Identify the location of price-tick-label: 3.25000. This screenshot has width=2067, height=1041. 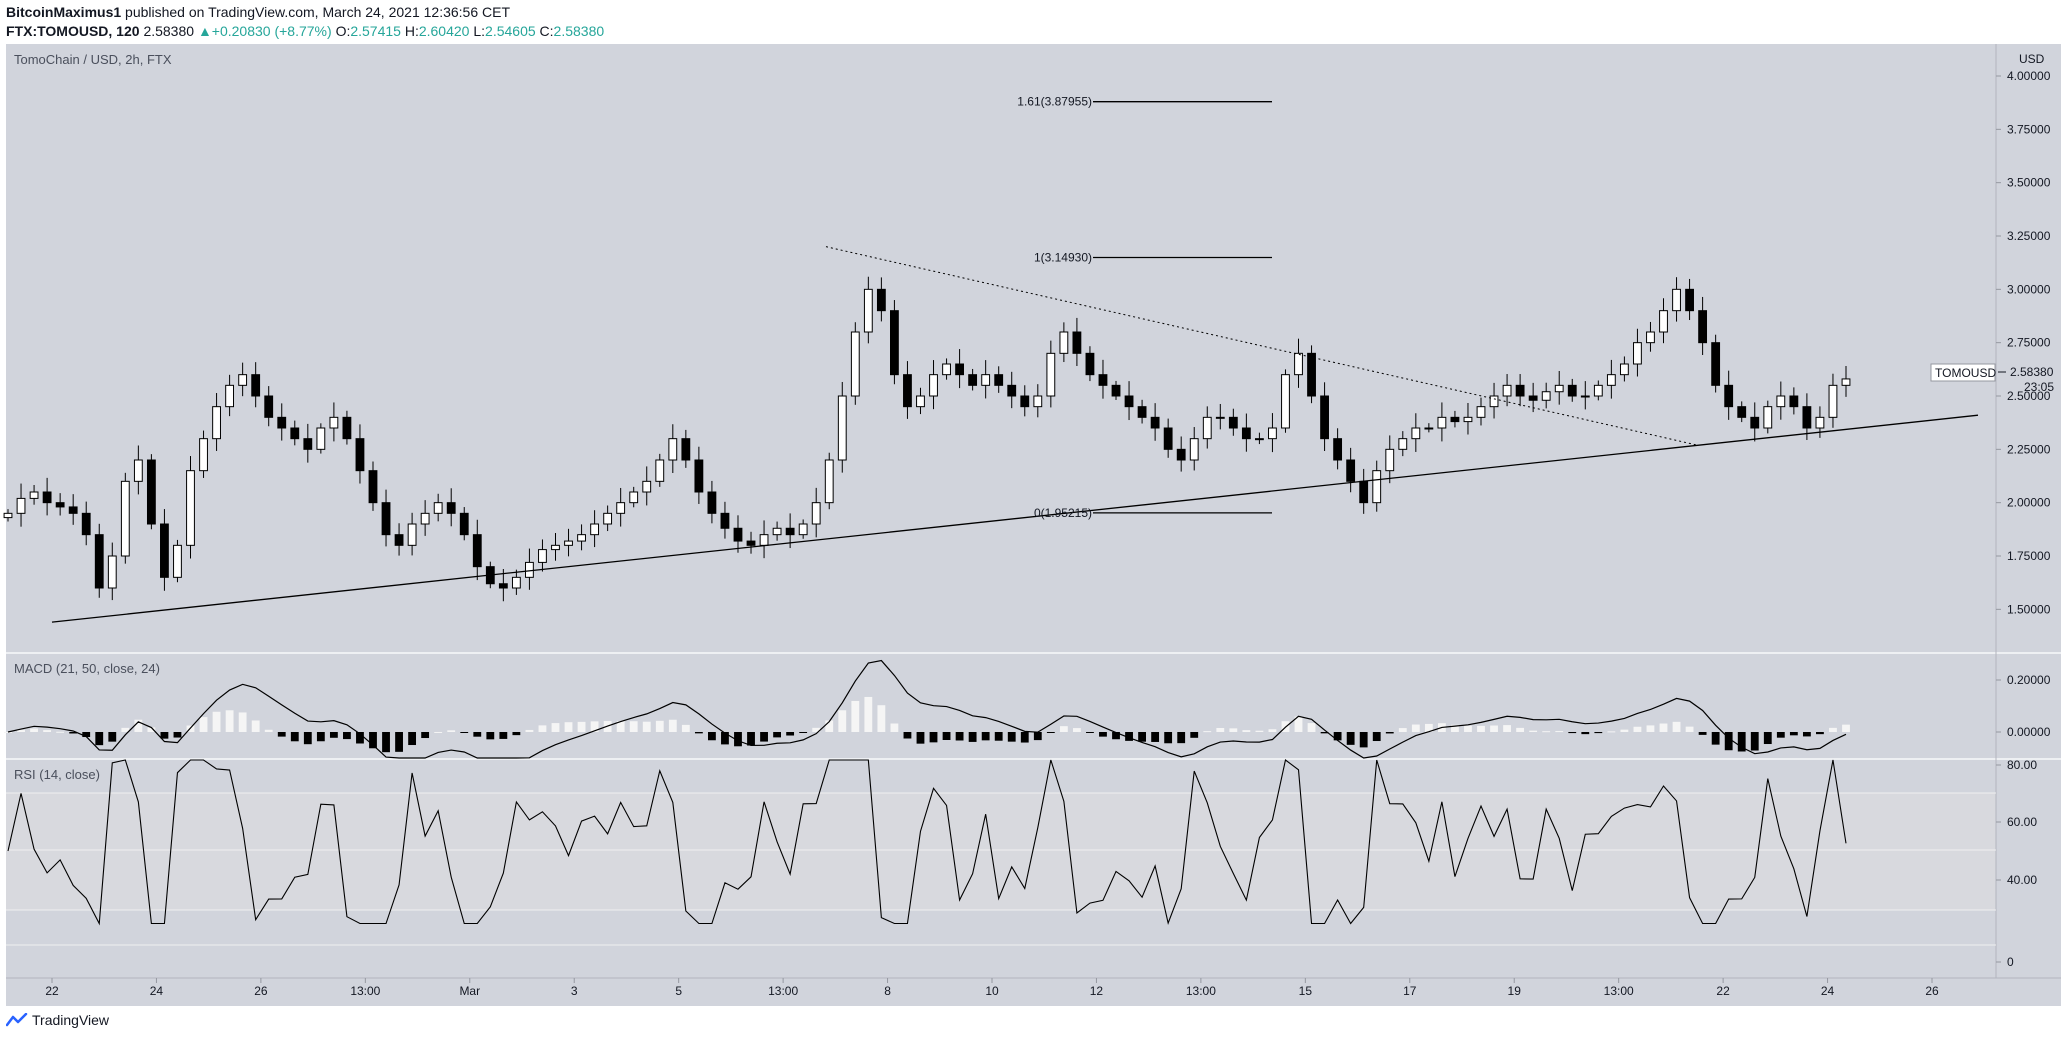
(2029, 236).